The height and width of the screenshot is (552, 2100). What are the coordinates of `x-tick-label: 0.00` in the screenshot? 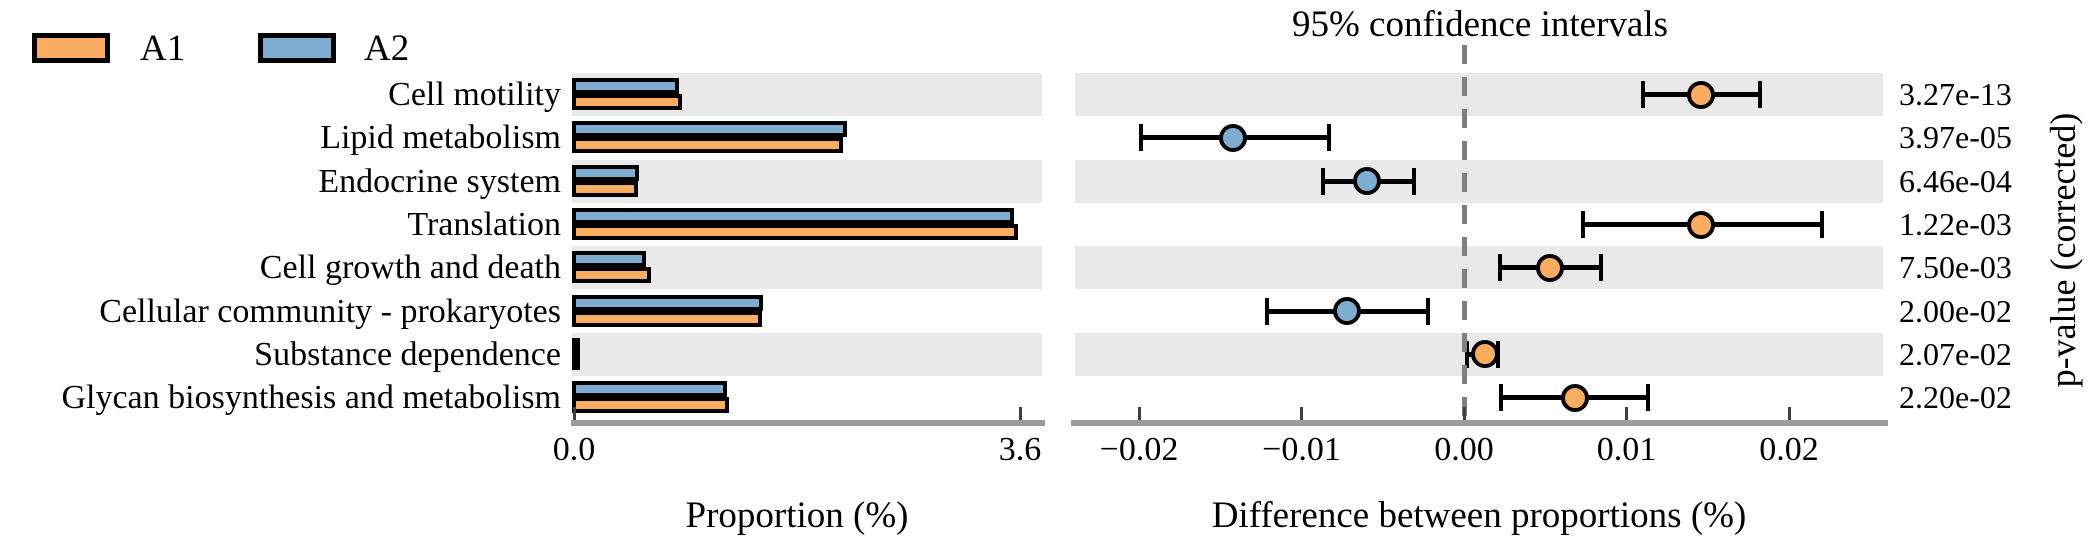 It's located at (1464, 449).